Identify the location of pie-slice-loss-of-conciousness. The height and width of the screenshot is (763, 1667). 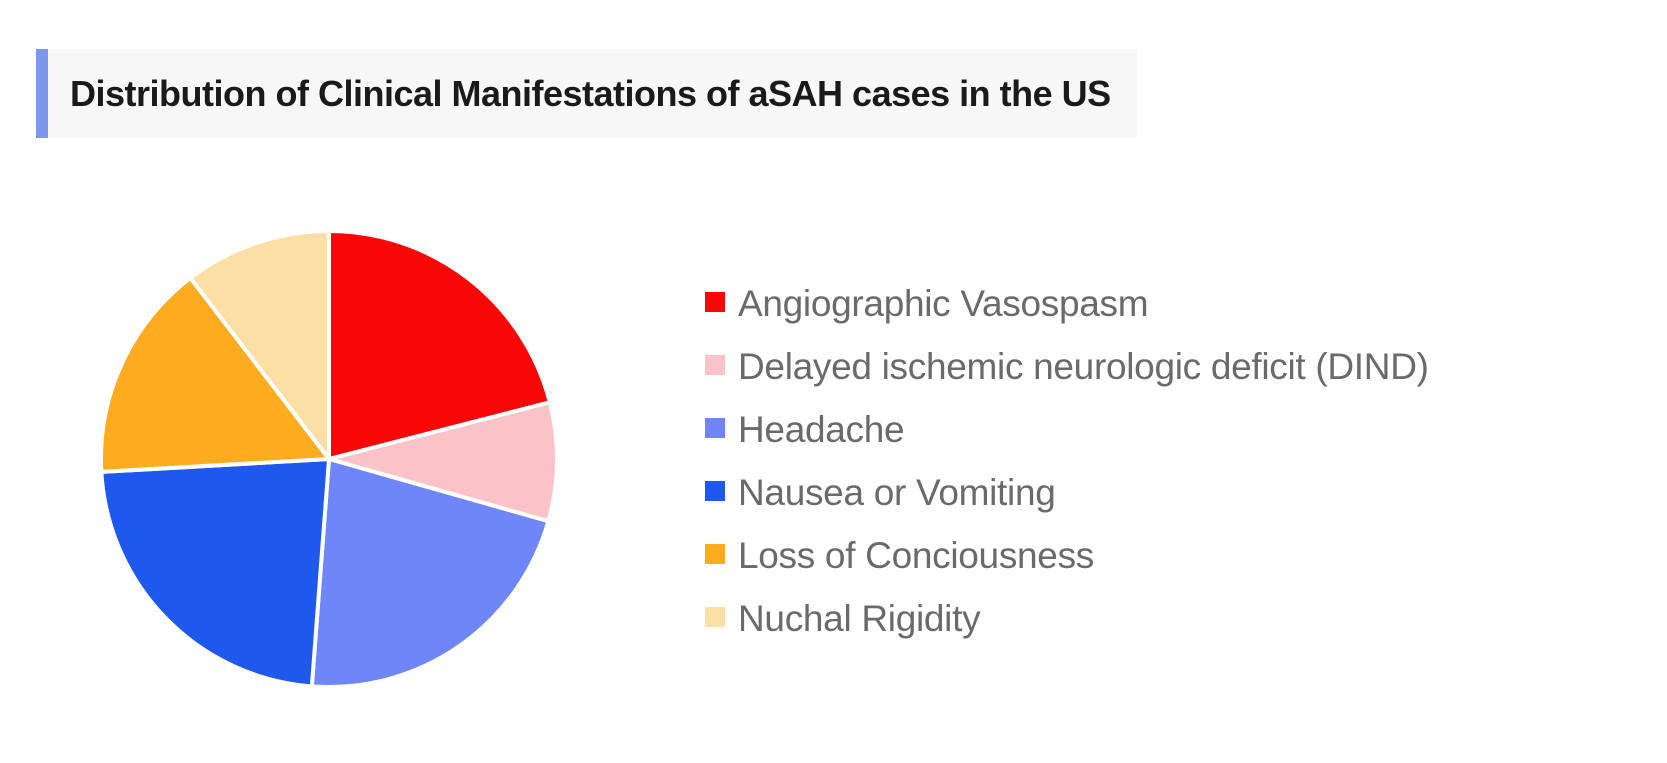
(216, 374).